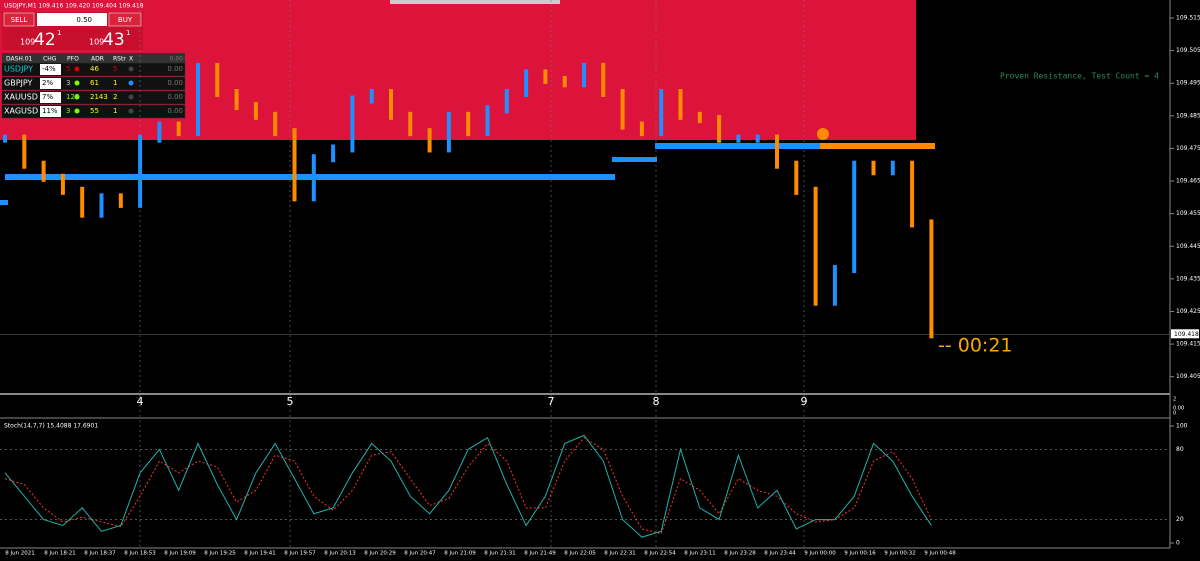 This screenshot has height=561, width=1200. I want to click on price-tick-label: 109.405, so click(1188, 376).